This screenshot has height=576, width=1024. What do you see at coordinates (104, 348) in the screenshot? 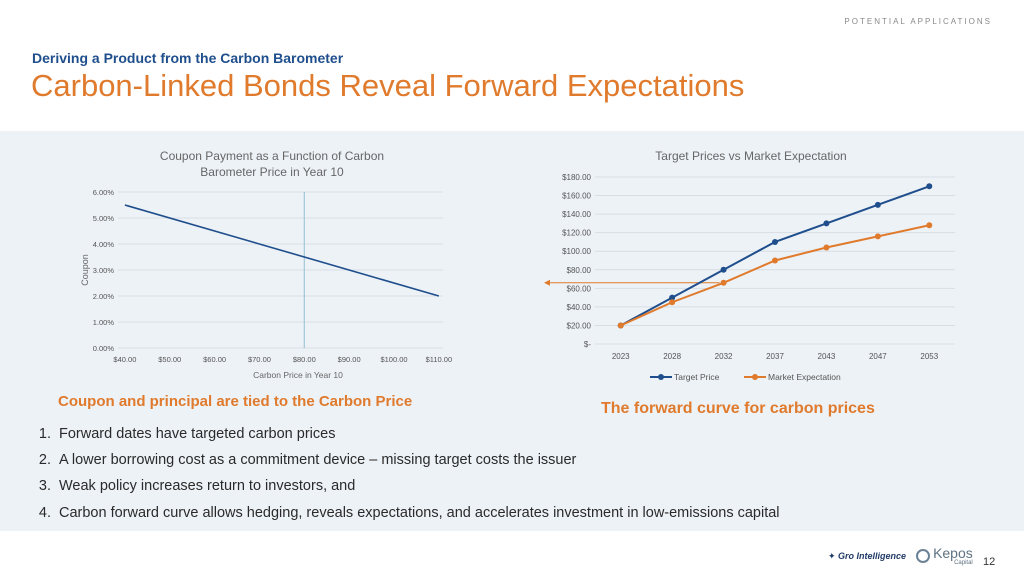
I see `y-tick-label: 0.00%` at bounding box center [104, 348].